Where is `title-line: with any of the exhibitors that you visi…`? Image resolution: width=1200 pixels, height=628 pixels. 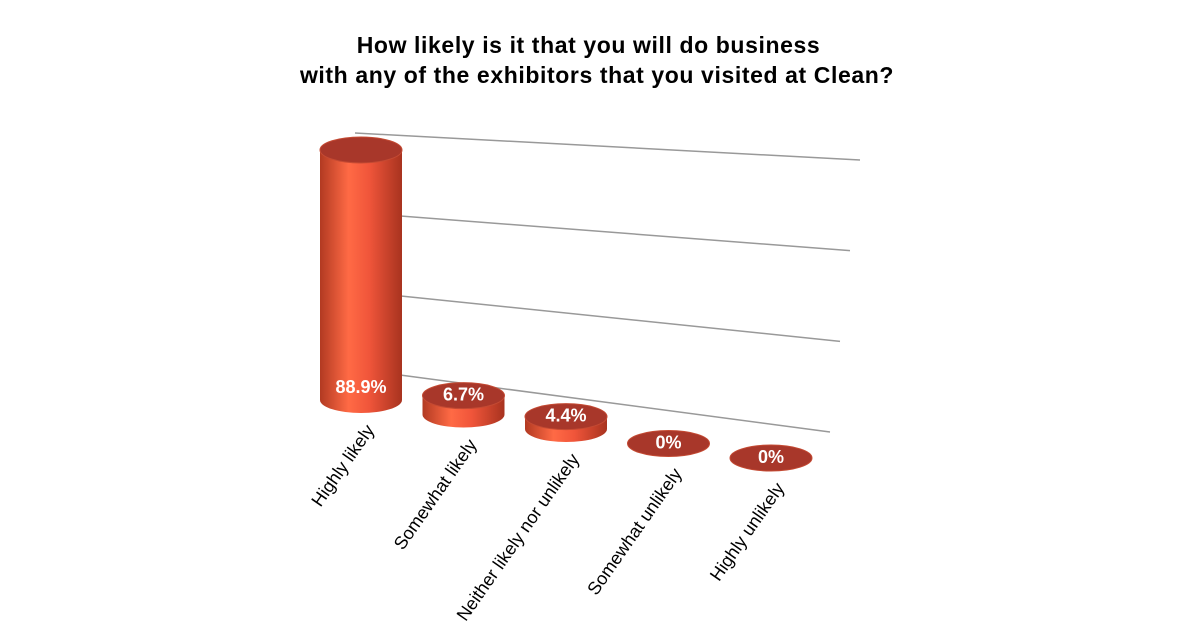 title-line: with any of the exhibitors that you visi… is located at coordinates (596, 75).